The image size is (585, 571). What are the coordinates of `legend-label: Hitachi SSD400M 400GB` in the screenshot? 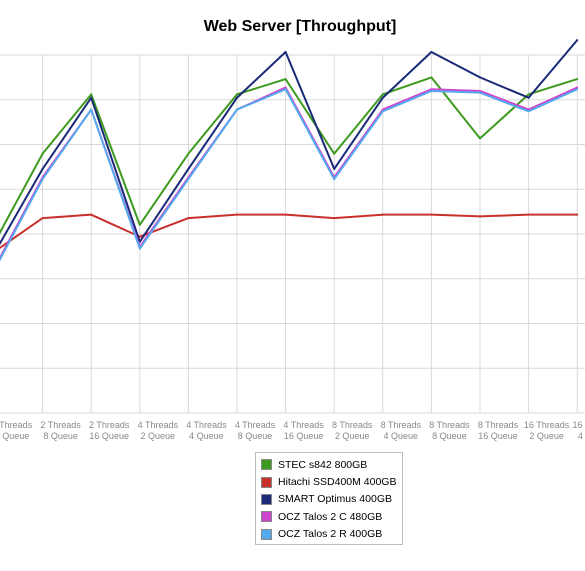 It's located at (337, 482).